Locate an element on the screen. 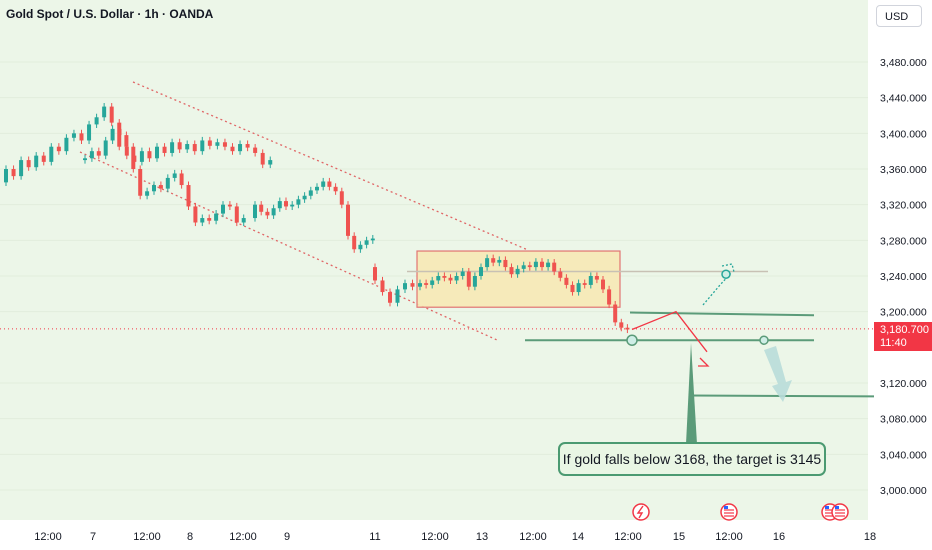 Image resolution: width=932 pixels, height=550 pixels. us-flag-icon is located at coordinates (729, 512).